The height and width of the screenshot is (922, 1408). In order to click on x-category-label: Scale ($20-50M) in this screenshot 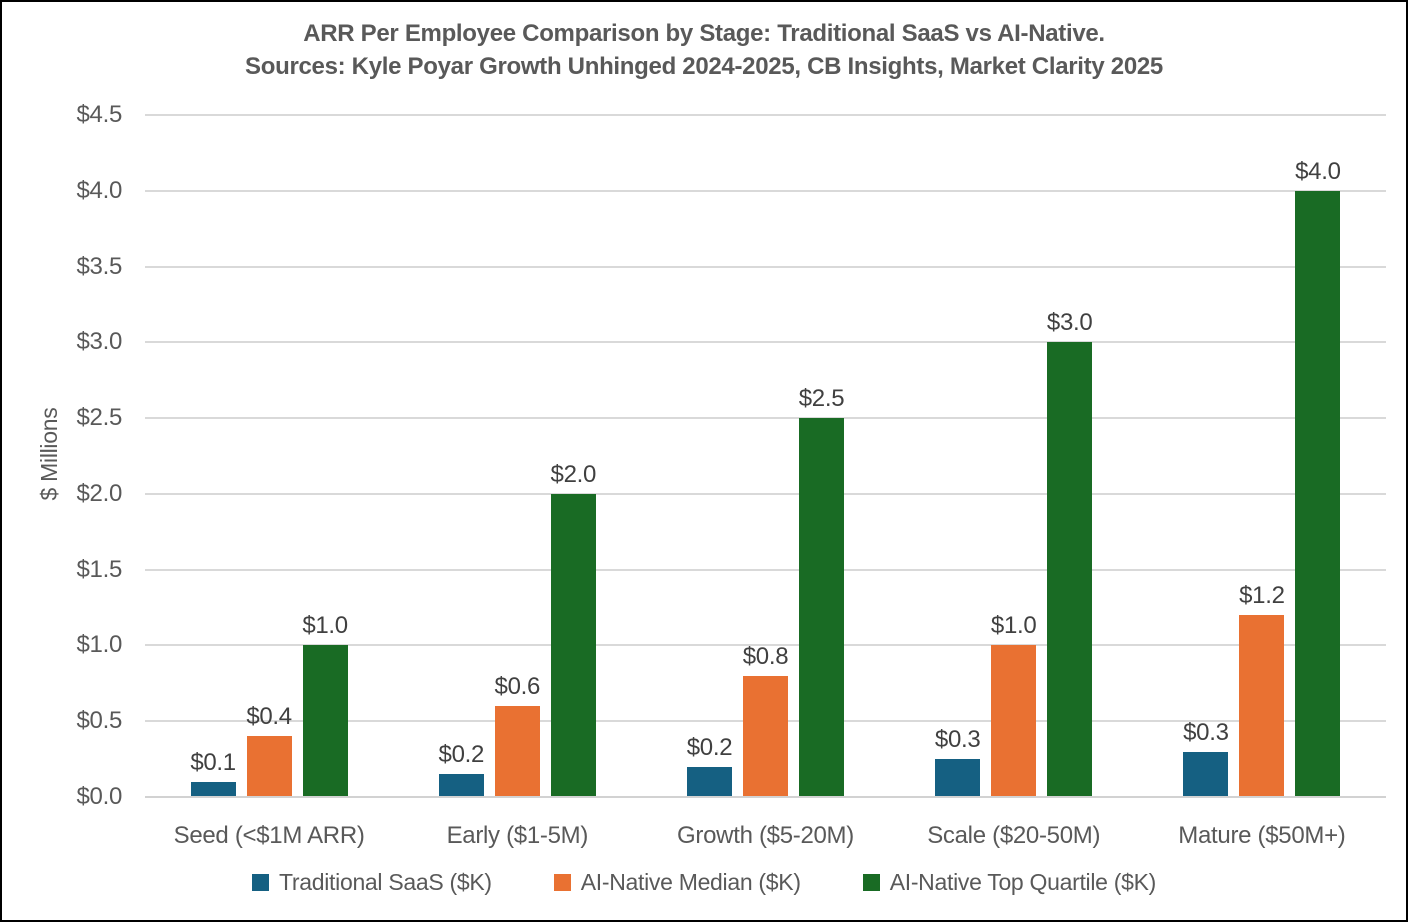, I will do `click(1014, 835)`.